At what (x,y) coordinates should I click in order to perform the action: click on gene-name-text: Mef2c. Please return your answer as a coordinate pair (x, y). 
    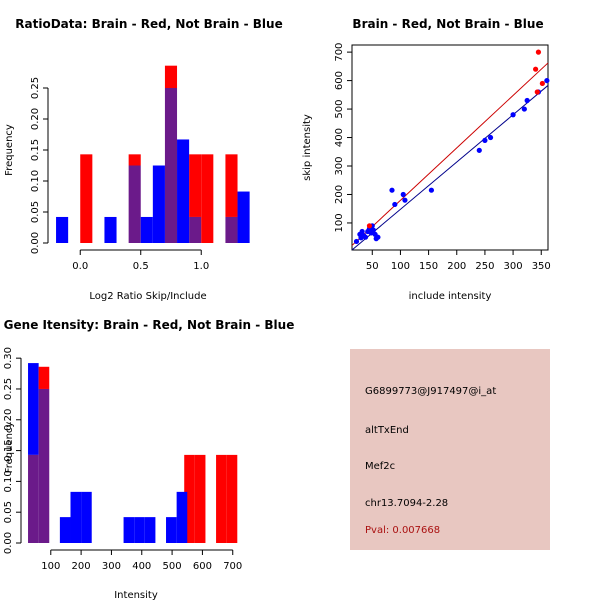
    Looking at the image, I should click on (380, 466).